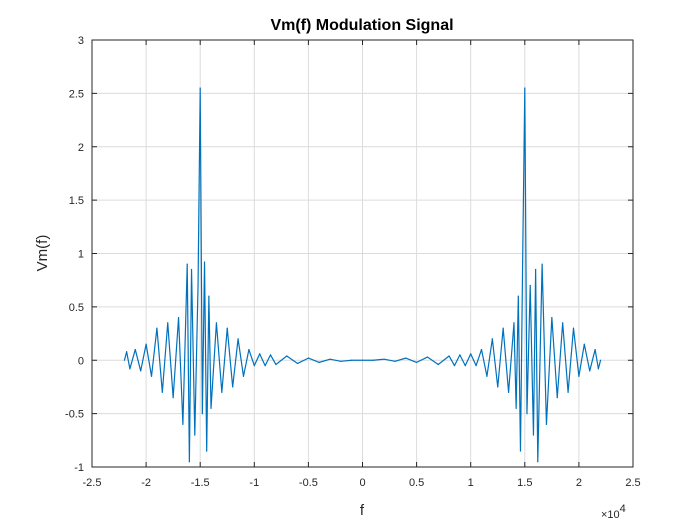  Describe the element at coordinates (524, 483) in the screenshot. I see `x-tick-label: 1.5` at that location.